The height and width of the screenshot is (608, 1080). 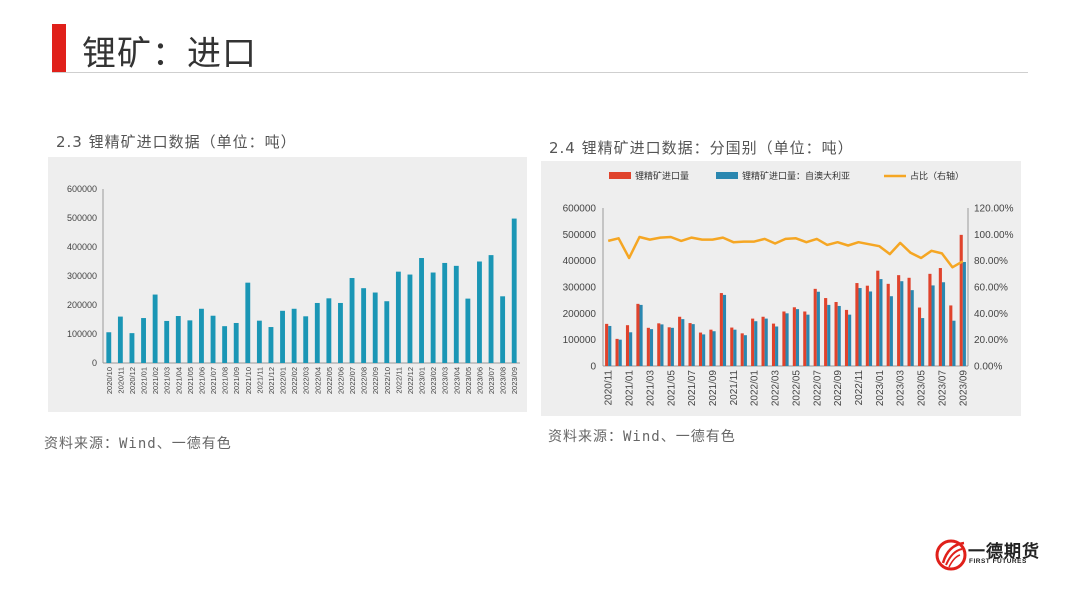 What do you see at coordinates (82, 189) in the screenshot?
I see `y-tick-label: 600000` at bounding box center [82, 189].